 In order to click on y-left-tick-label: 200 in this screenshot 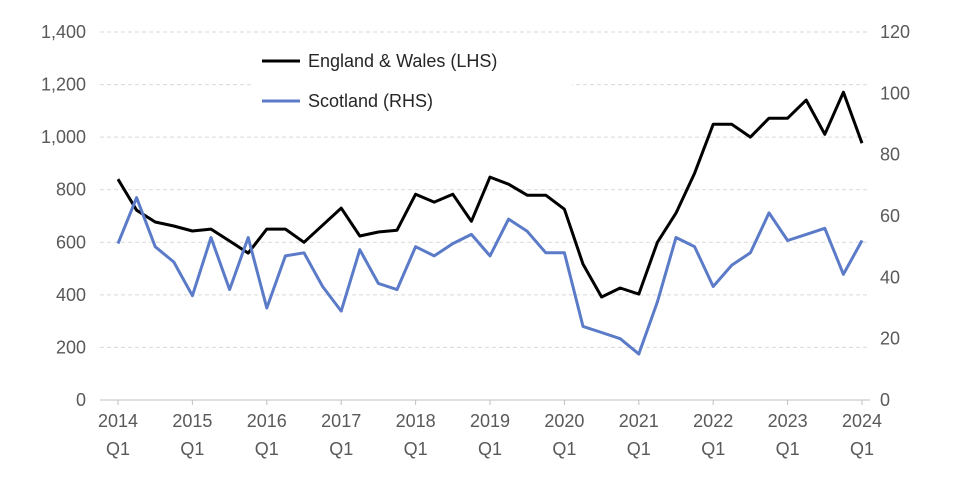, I will do `click(71, 347)`.